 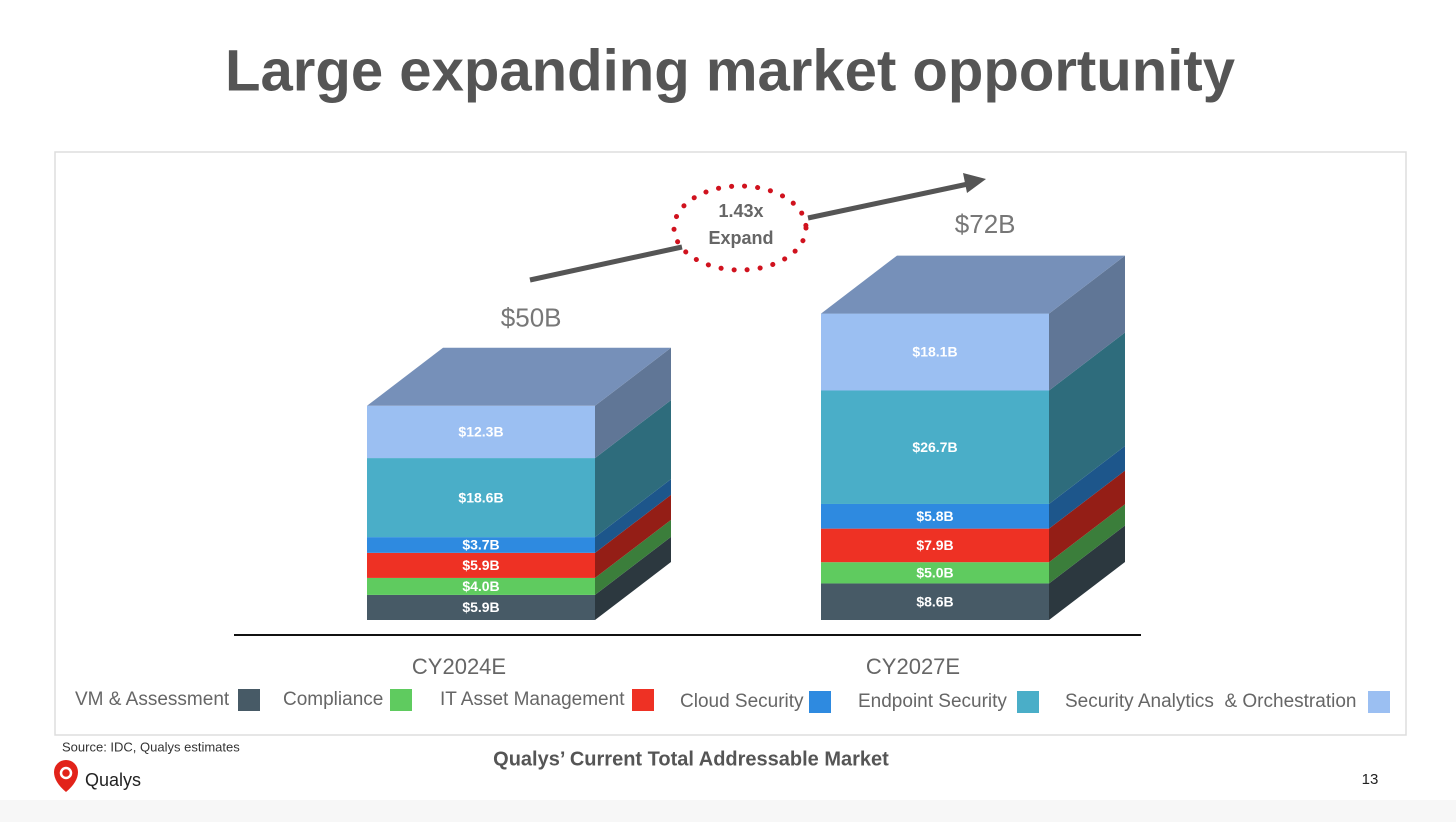 I want to click on value-label: $8.6B, so click(x=934, y=601).